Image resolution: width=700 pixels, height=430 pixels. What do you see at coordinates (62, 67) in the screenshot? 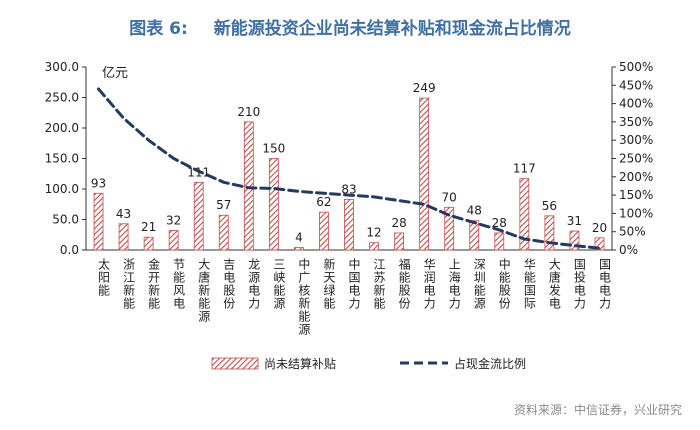
I see `left-tick-label: 300.0` at bounding box center [62, 67].